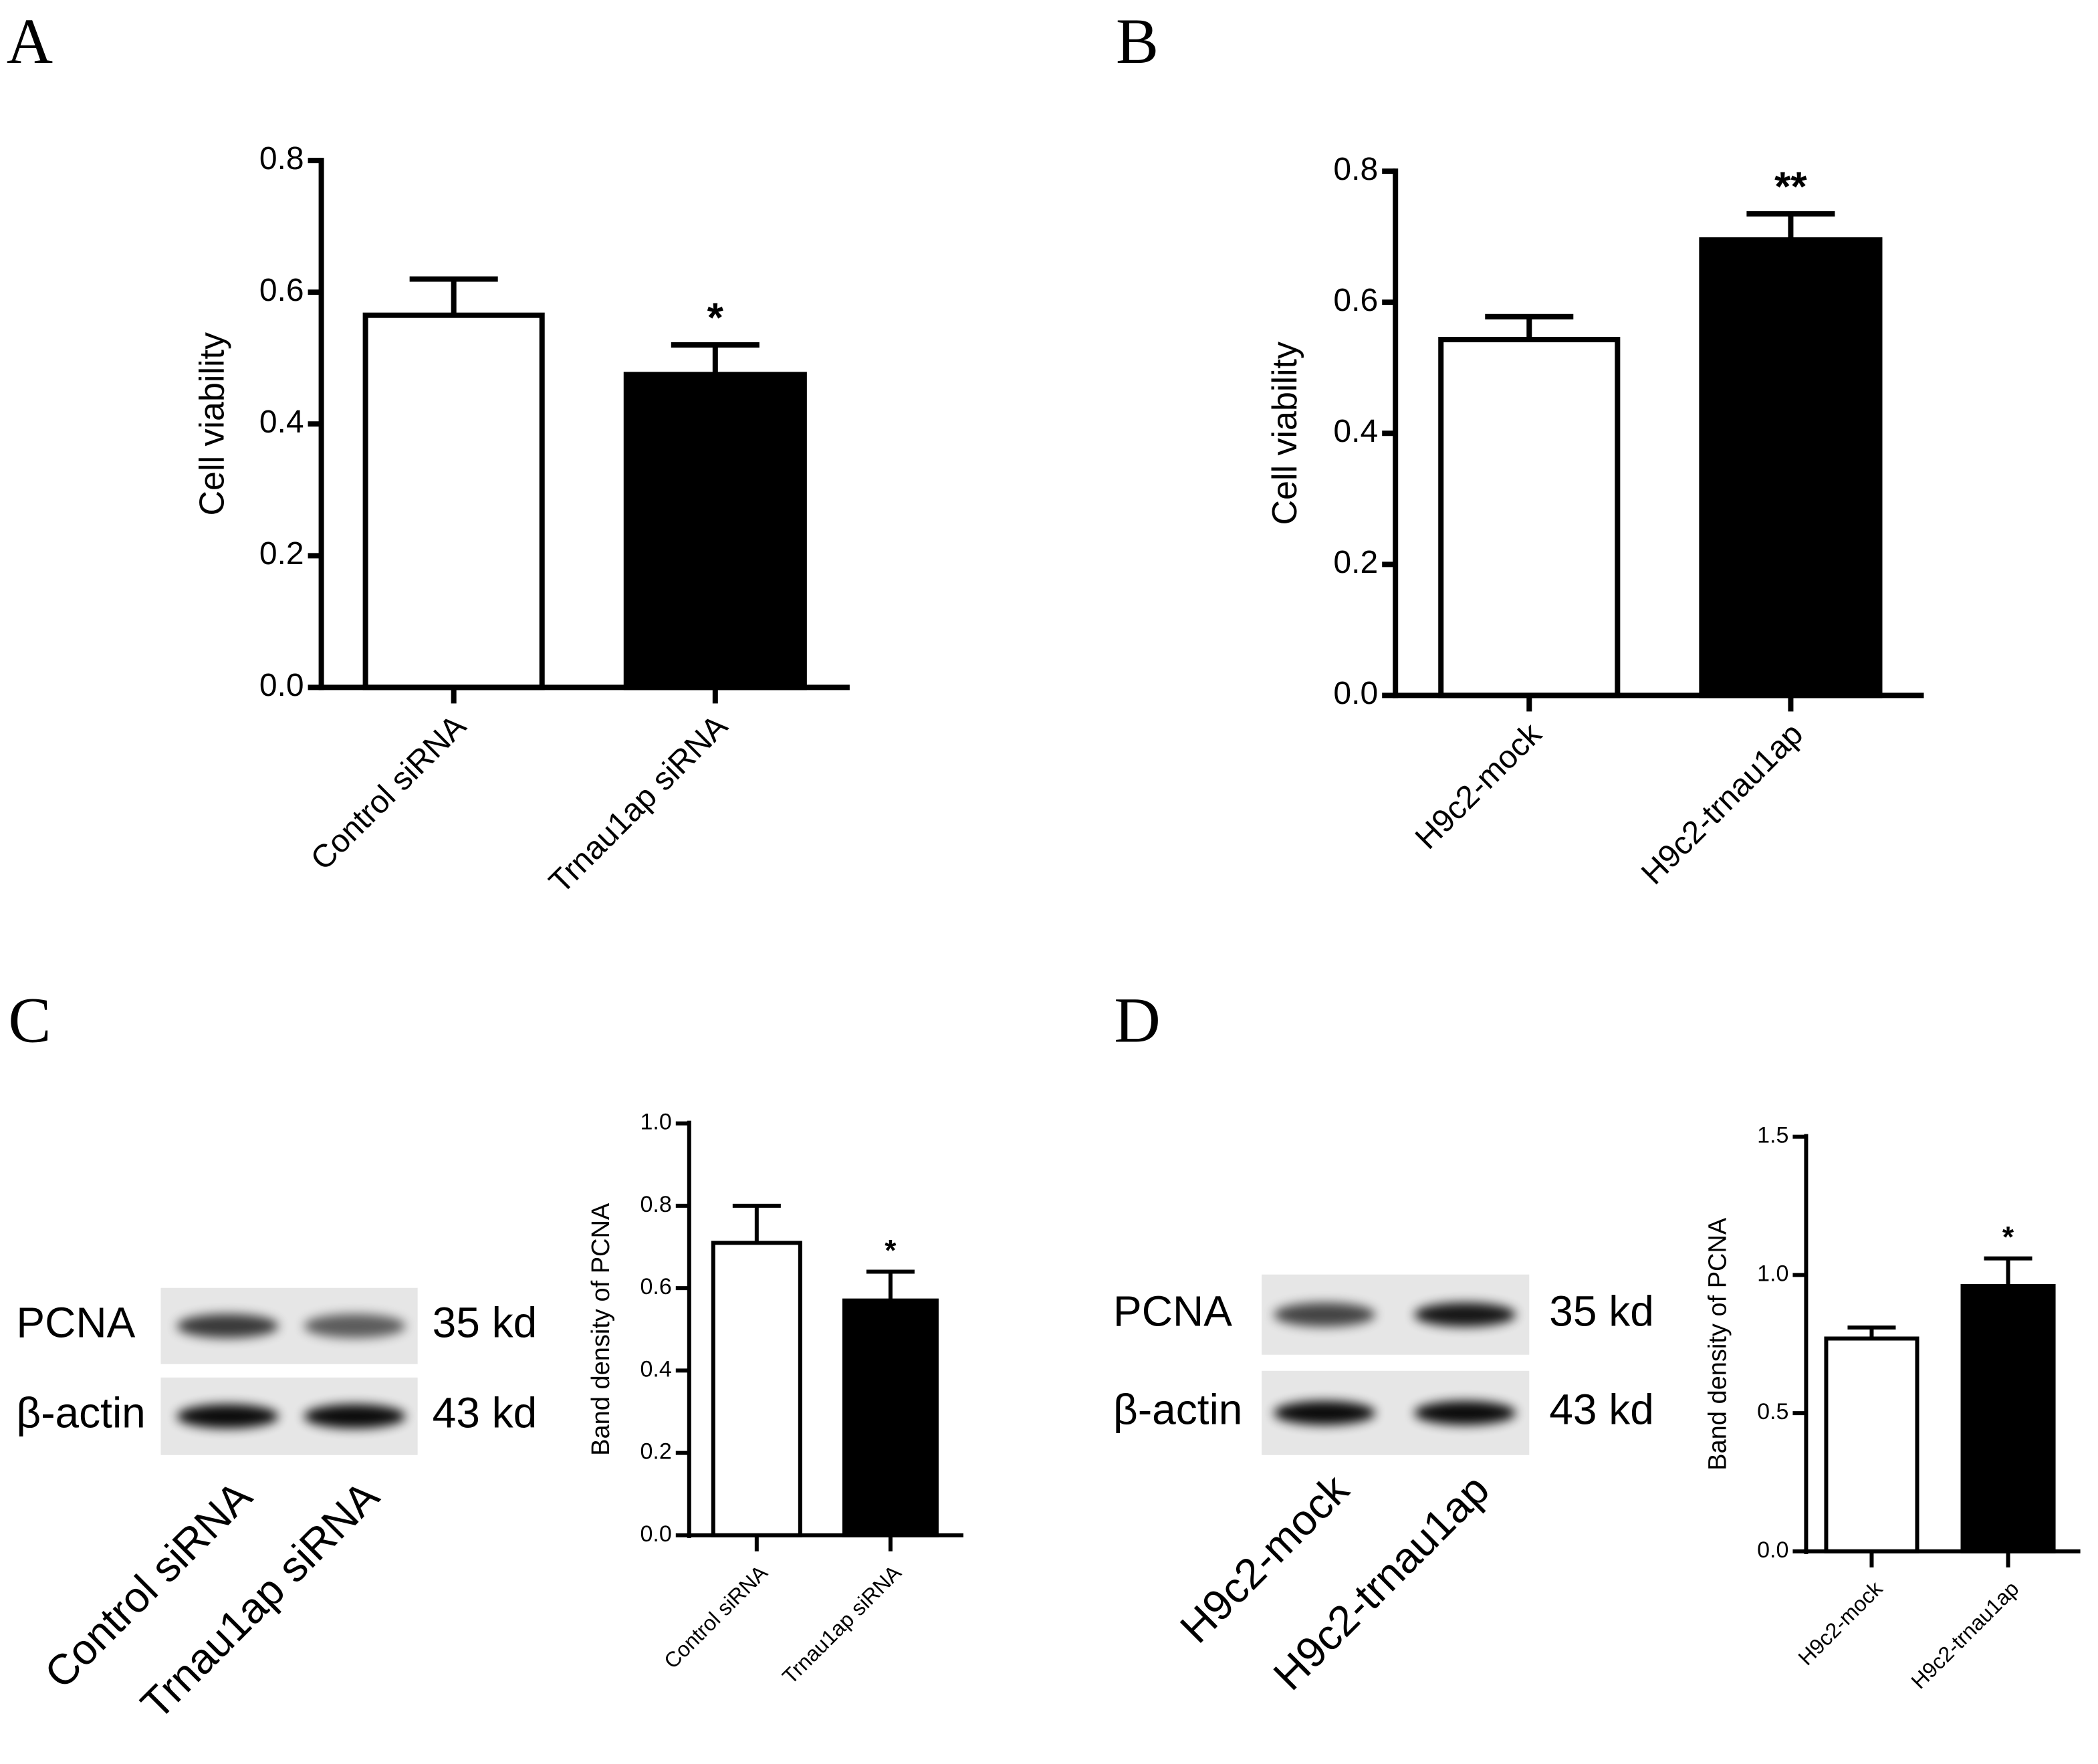 The width and height of the screenshot is (2098, 1764). I want to click on panel-letter: C, so click(29, 1020).